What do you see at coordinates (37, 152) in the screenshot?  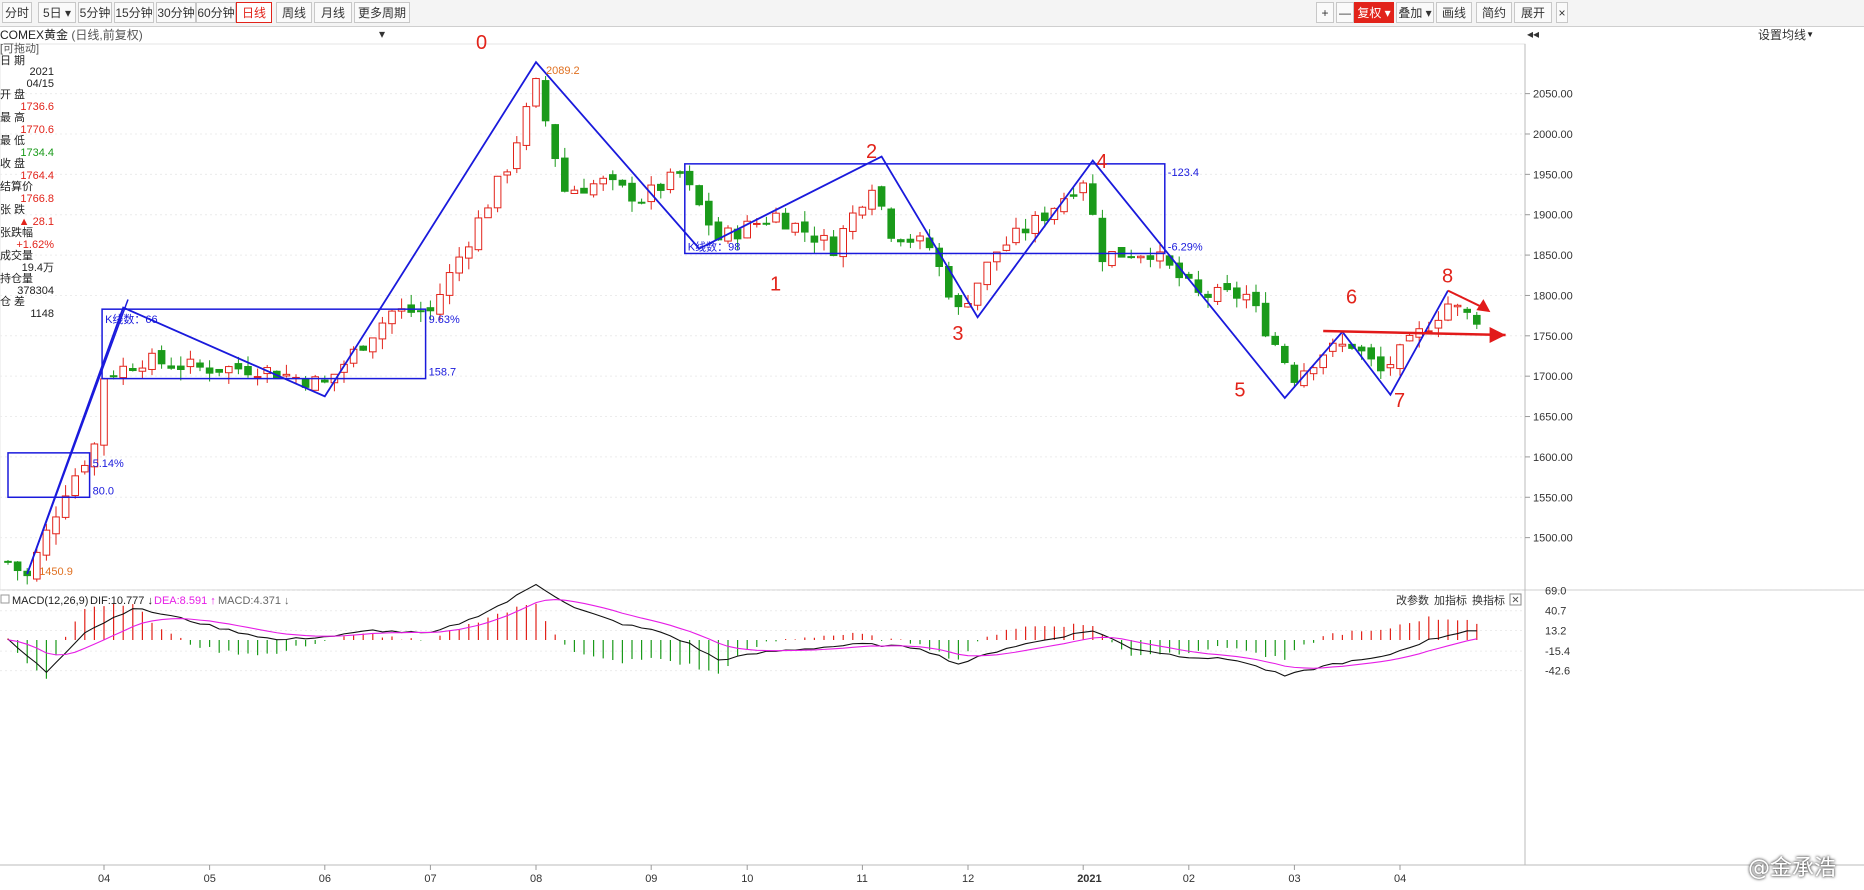 I see `info-value-3: 1734.4` at bounding box center [37, 152].